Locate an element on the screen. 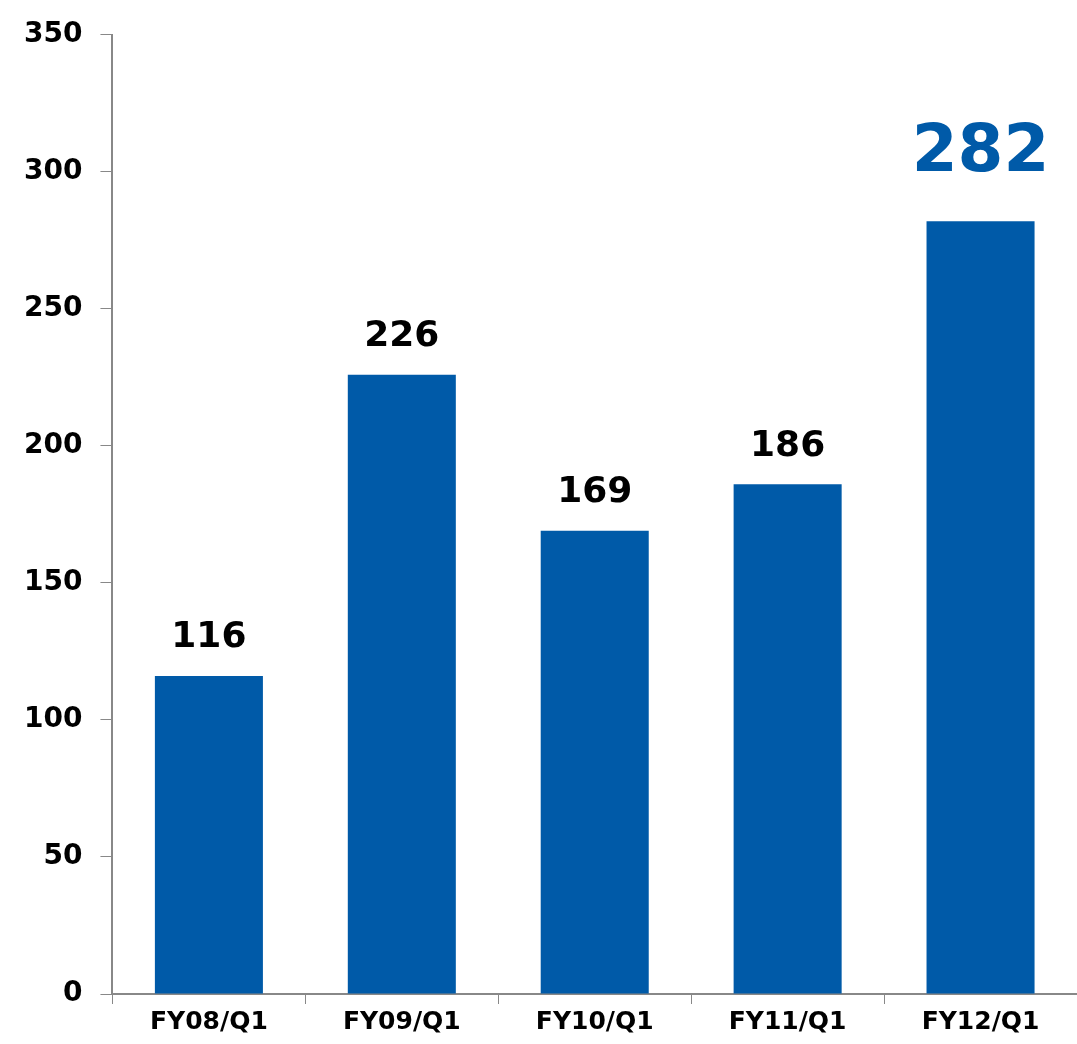 The image size is (1077, 1044). x-tick-label: FY09/Q1 is located at coordinates (401, 1020).